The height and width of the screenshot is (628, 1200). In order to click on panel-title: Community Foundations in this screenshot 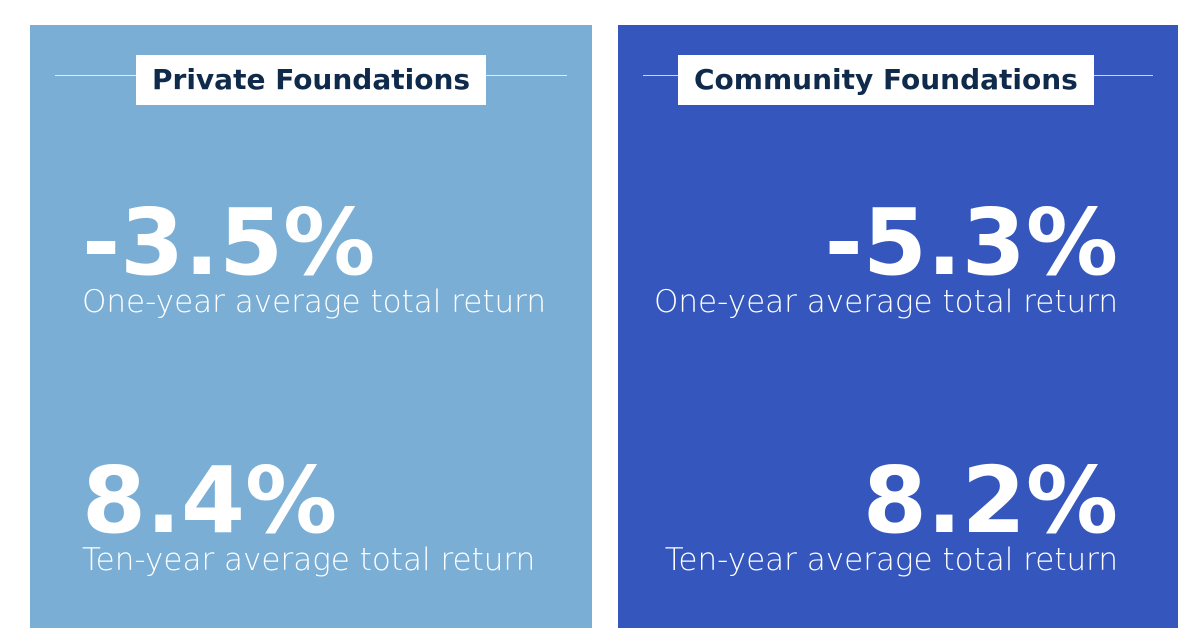, I will do `click(886, 80)`.